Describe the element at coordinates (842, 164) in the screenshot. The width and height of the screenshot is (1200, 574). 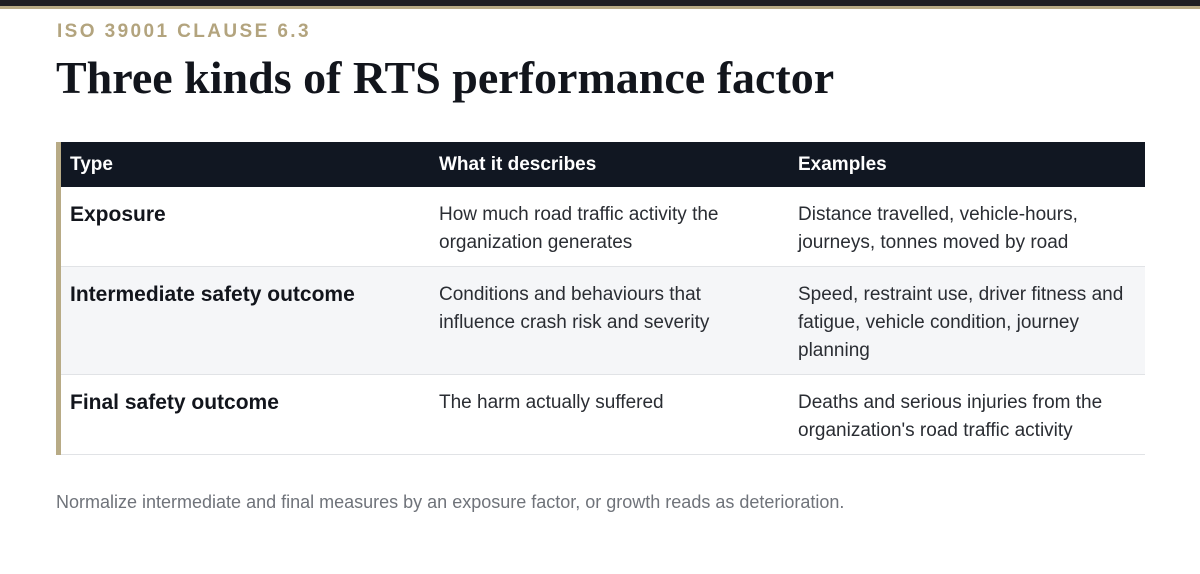
I see `column-header-examples: Examples` at that location.